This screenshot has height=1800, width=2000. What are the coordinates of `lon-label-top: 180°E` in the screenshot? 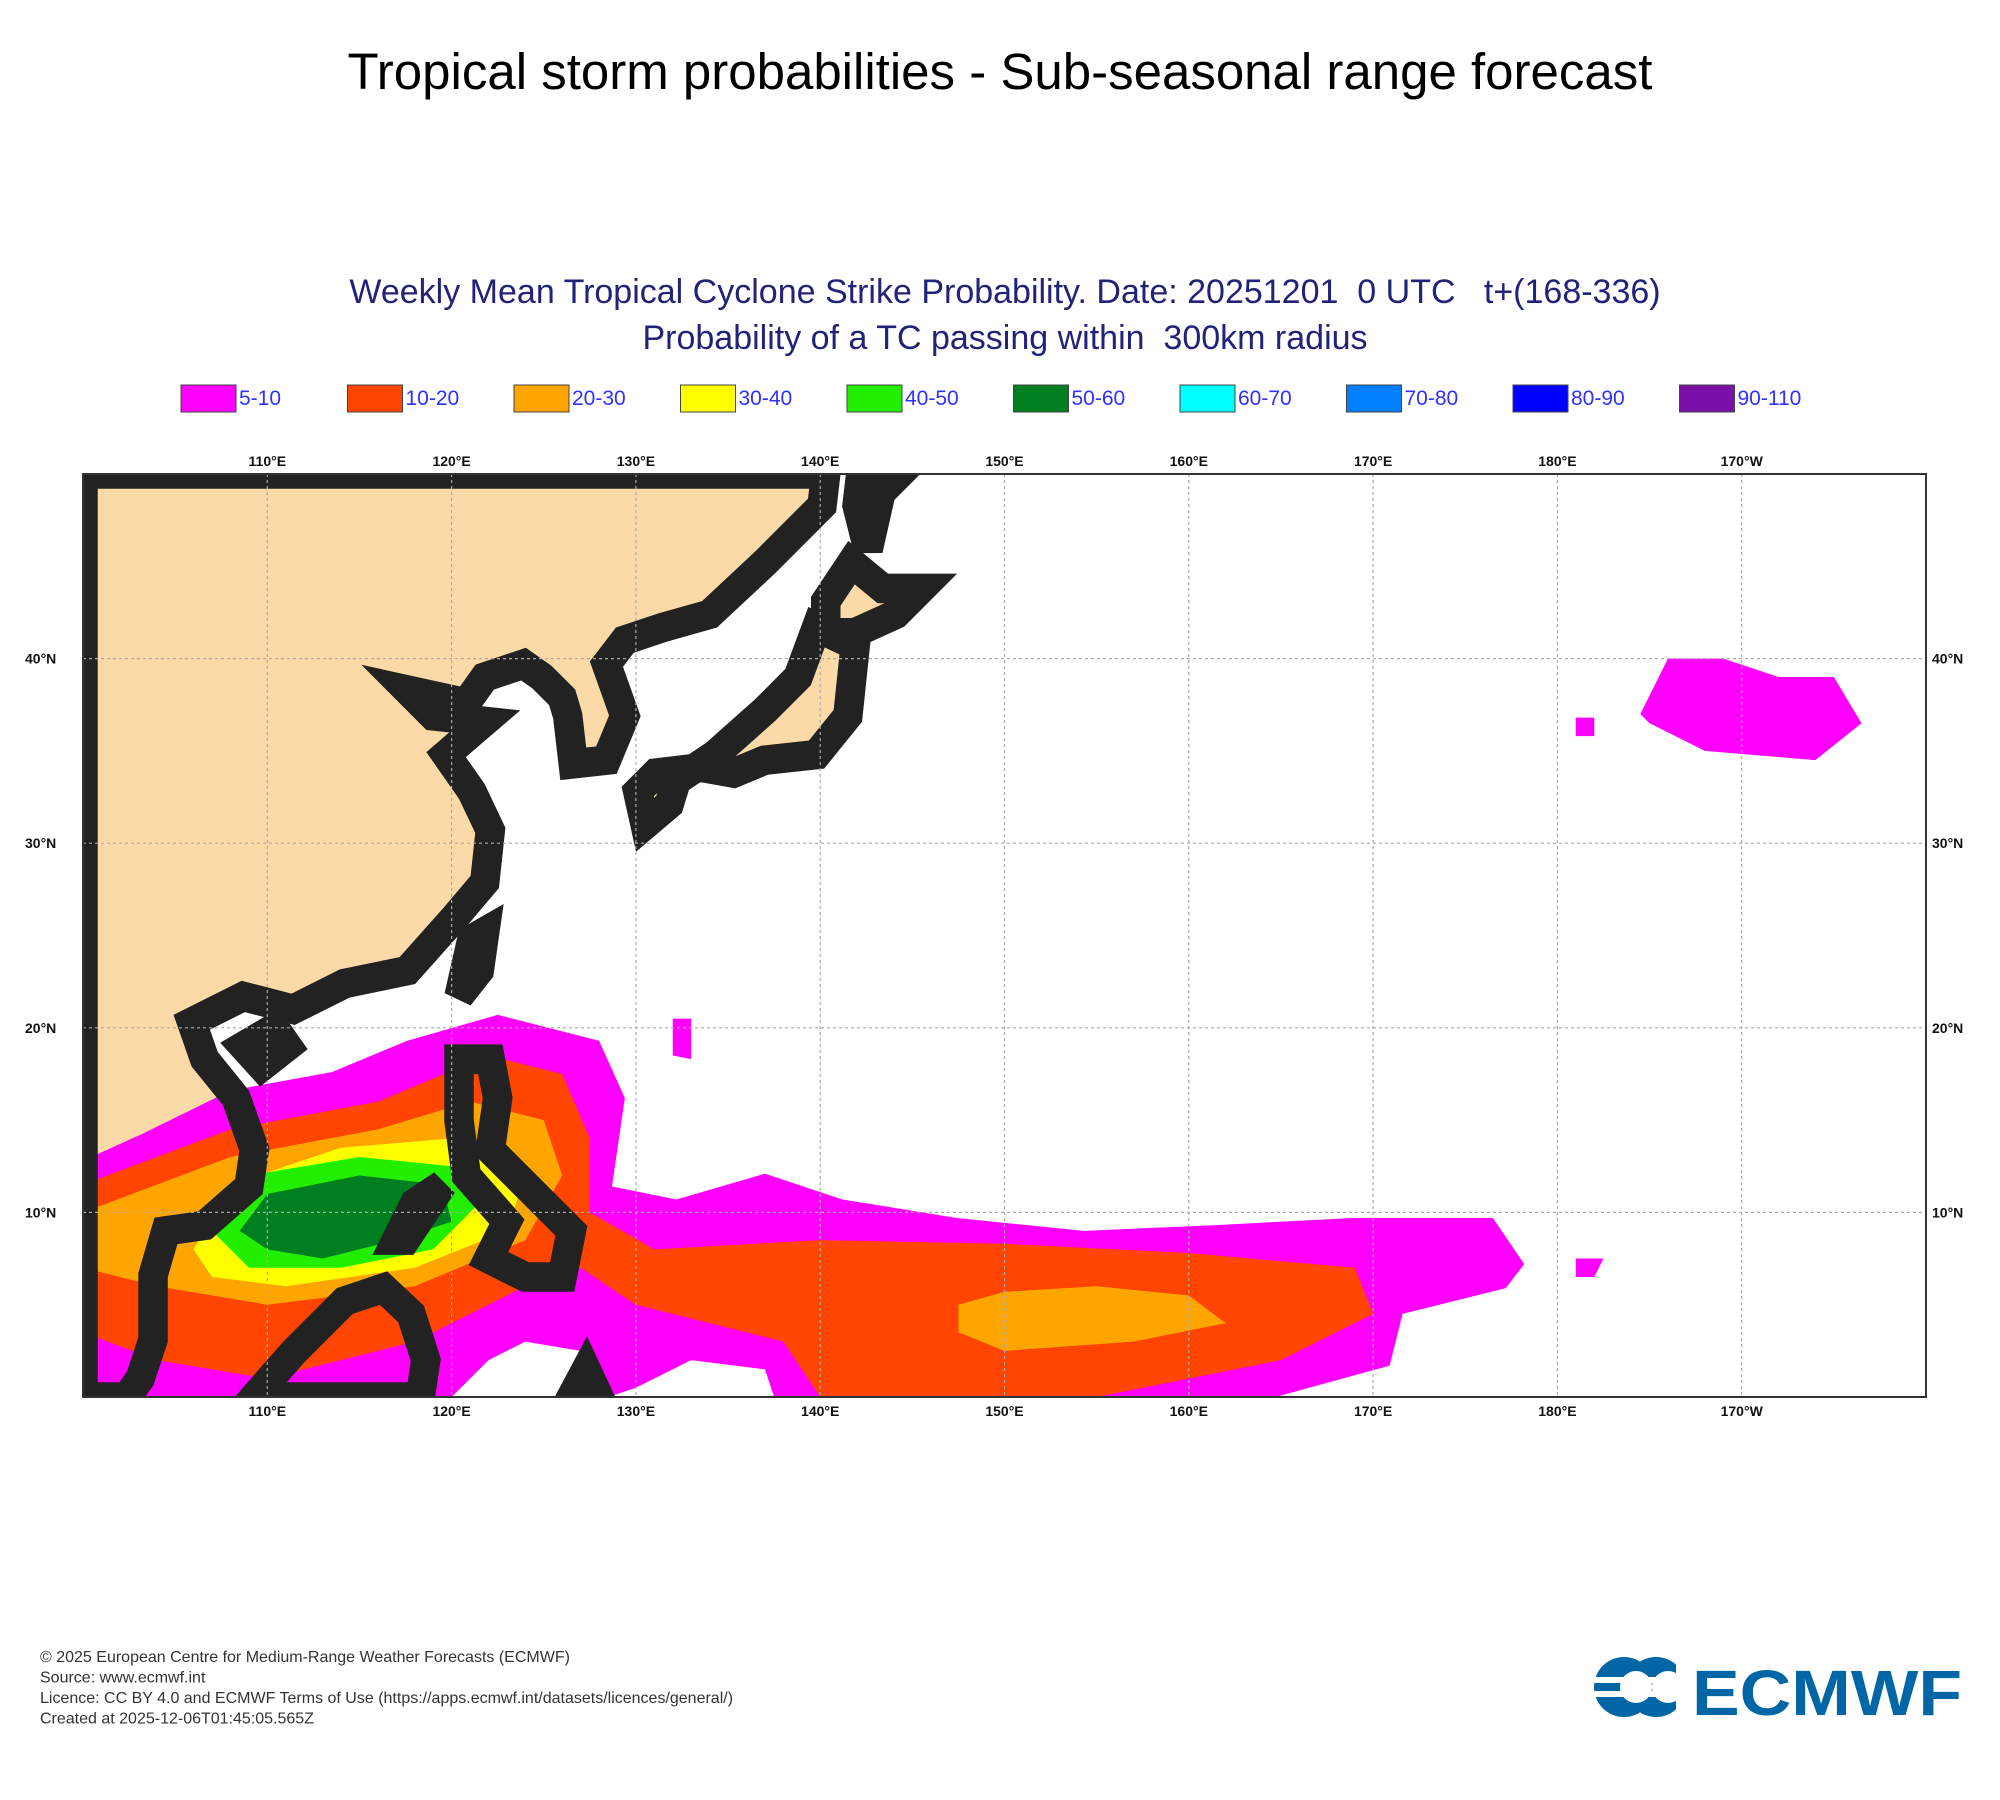 It's located at (1557, 461).